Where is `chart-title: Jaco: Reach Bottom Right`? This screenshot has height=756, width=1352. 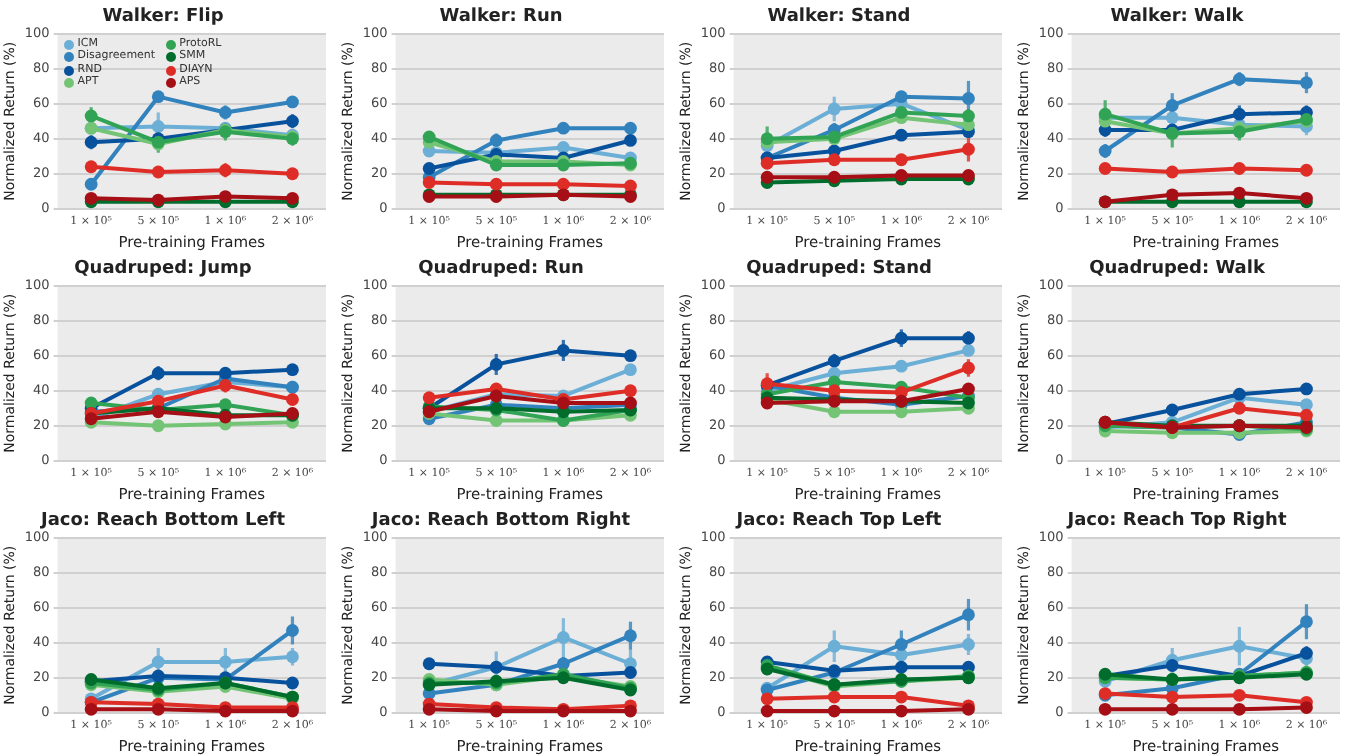
chart-title: Jaco: Reach Bottom Right is located at coordinates (500, 521).